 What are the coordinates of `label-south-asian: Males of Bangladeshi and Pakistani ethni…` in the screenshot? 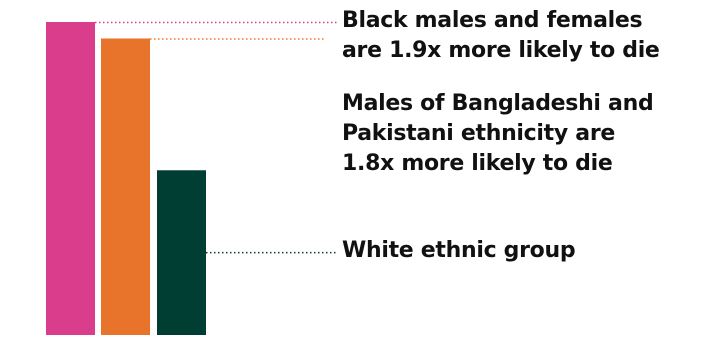 It's located at (498, 134).